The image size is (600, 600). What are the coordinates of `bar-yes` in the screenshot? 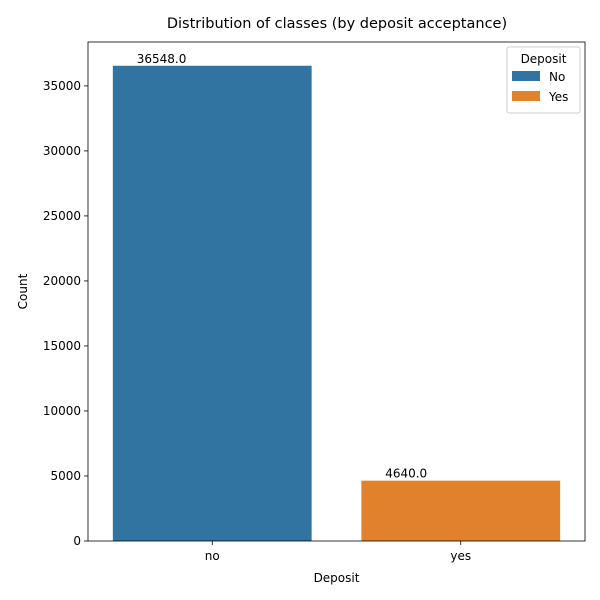 It's located at (461, 510).